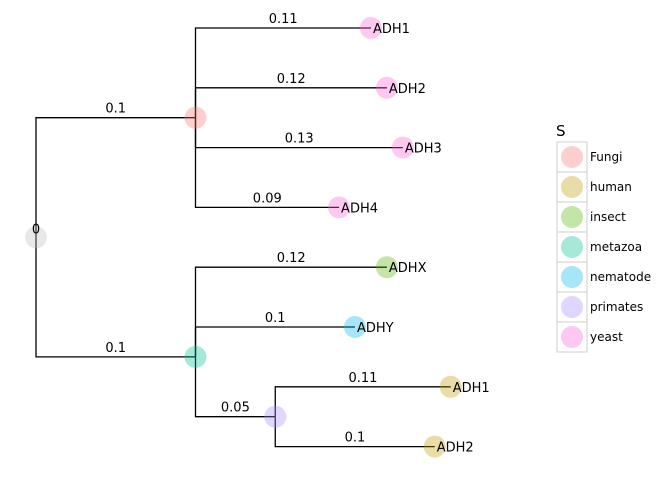  Describe the element at coordinates (408, 268) in the screenshot. I see `tip-label: ADHX` at that location.